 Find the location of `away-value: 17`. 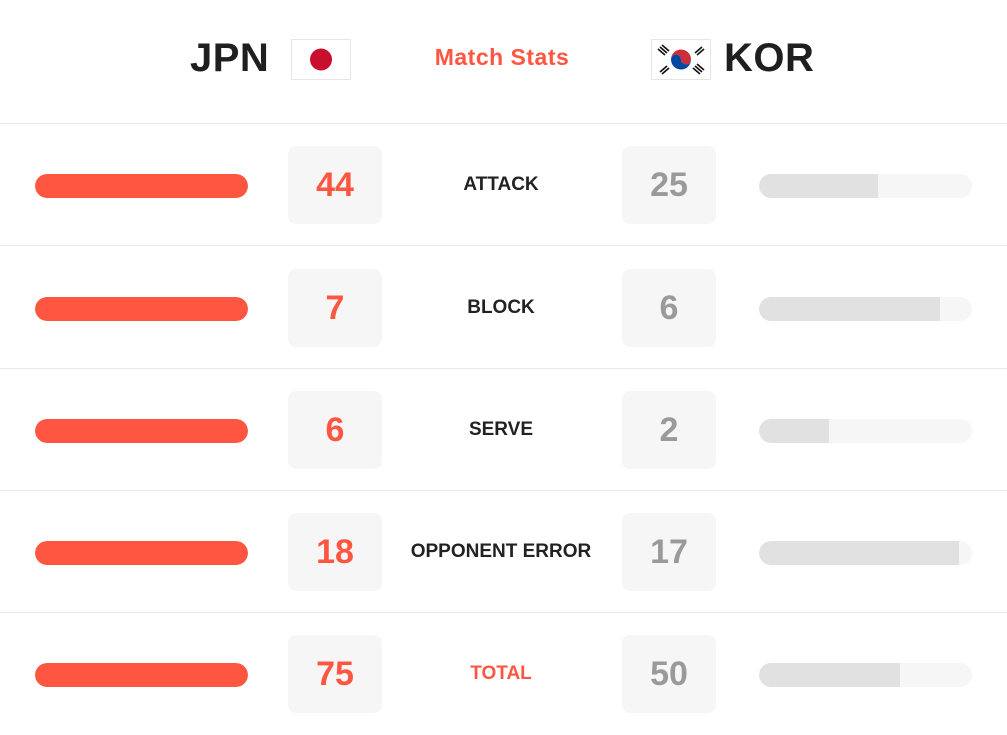

away-value: 17 is located at coordinates (669, 552).